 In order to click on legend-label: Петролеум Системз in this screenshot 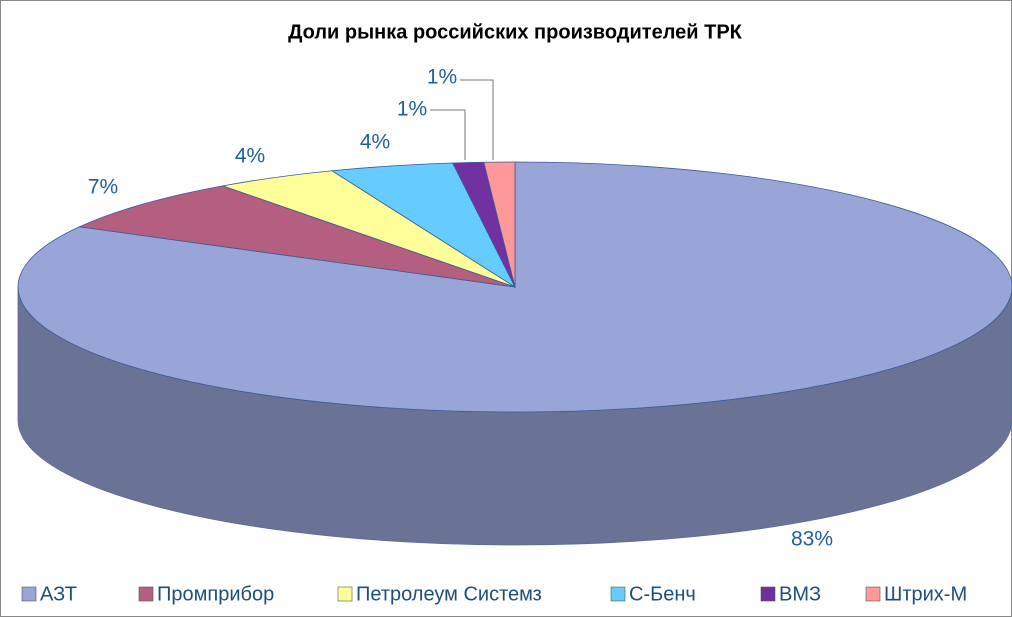, I will do `click(449, 594)`.